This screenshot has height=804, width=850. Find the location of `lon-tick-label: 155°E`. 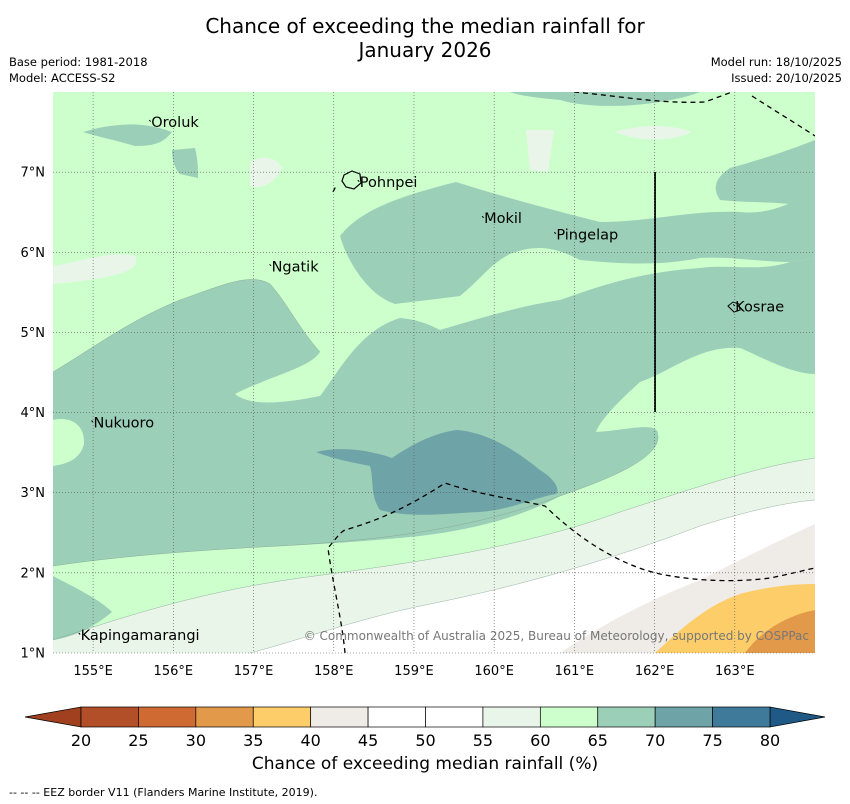

lon-tick-label: 155°E is located at coordinates (93, 671).